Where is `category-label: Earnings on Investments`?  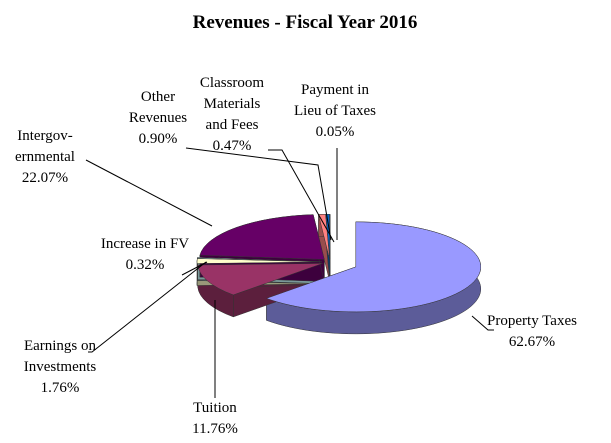 category-label: Earnings on Investments is located at coordinates (60, 356).